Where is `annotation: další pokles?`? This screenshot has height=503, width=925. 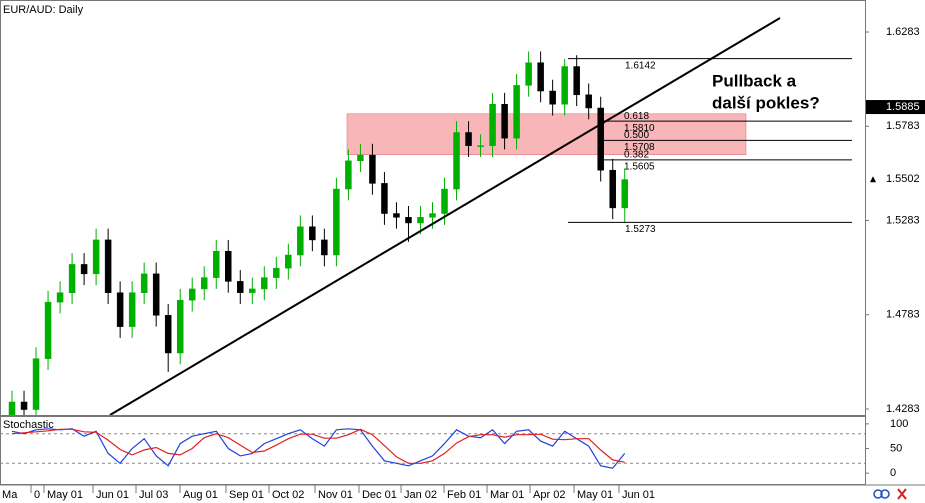
annotation: další pokles? is located at coordinates (766, 102).